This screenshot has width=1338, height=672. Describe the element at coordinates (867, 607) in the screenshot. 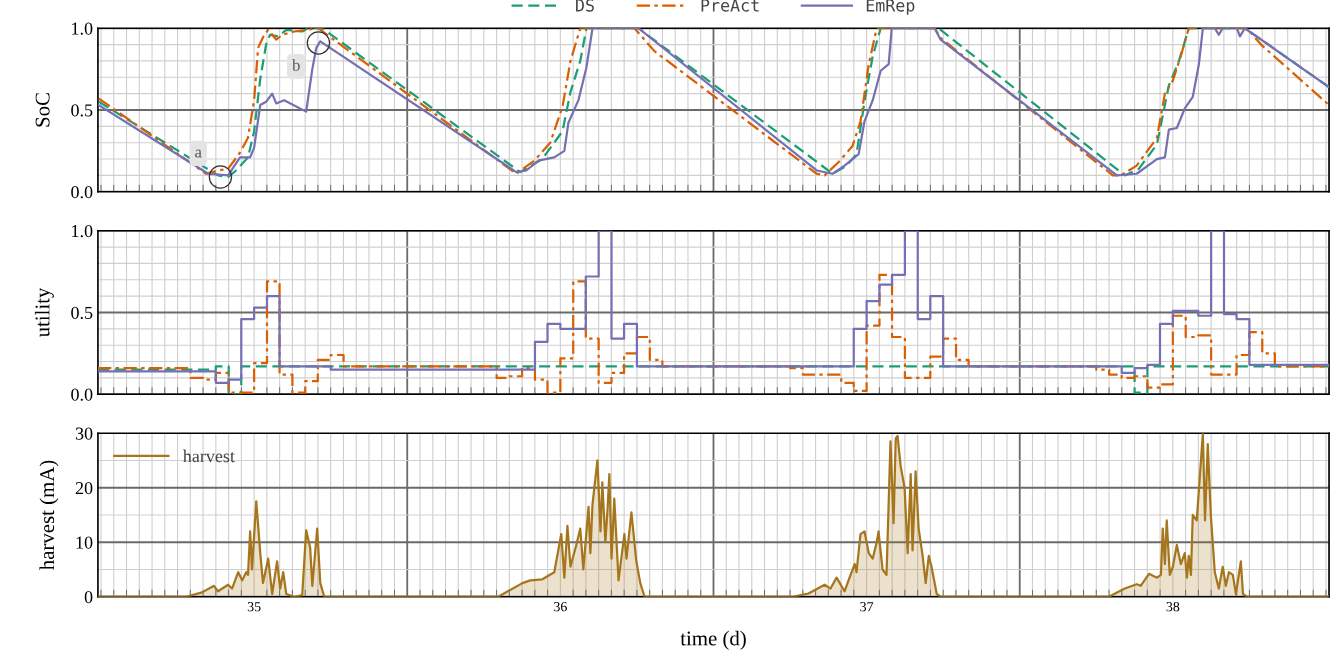

I see `x-tick-label: 37` at that location.